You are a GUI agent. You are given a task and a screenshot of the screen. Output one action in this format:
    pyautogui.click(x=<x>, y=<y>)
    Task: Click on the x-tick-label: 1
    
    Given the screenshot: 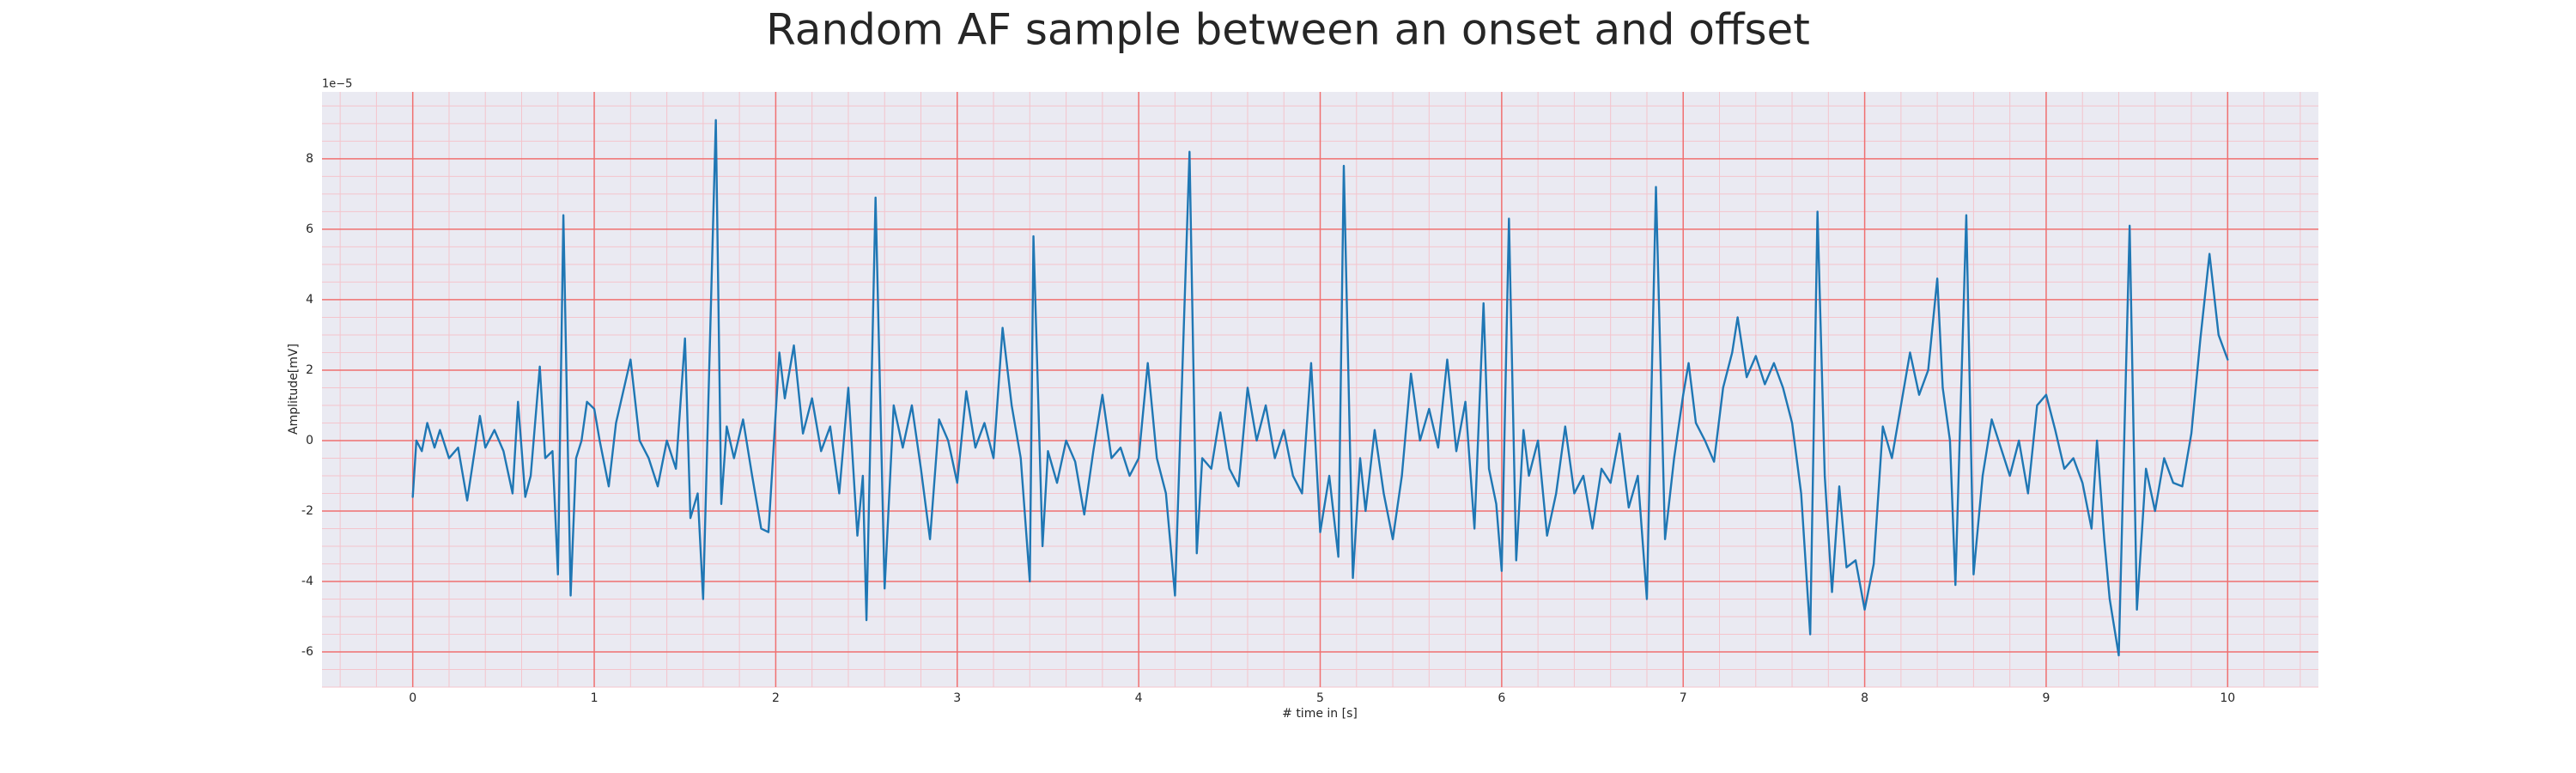 What is the action you would take?
    pyautogui.click(x=594, y=698)
    